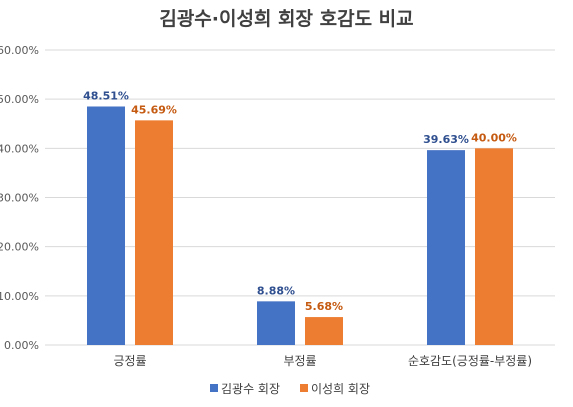  What do you see at coordinates (250, 389) in the screenshot?
I see `legend-label: 김광수 회장` at bounding box center [250, 389].